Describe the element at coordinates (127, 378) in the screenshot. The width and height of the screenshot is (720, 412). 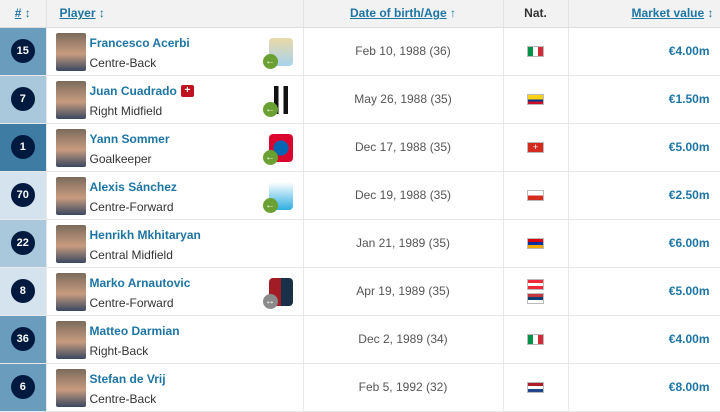
I see `player-name-link: Stefan de Vrij` at that location.